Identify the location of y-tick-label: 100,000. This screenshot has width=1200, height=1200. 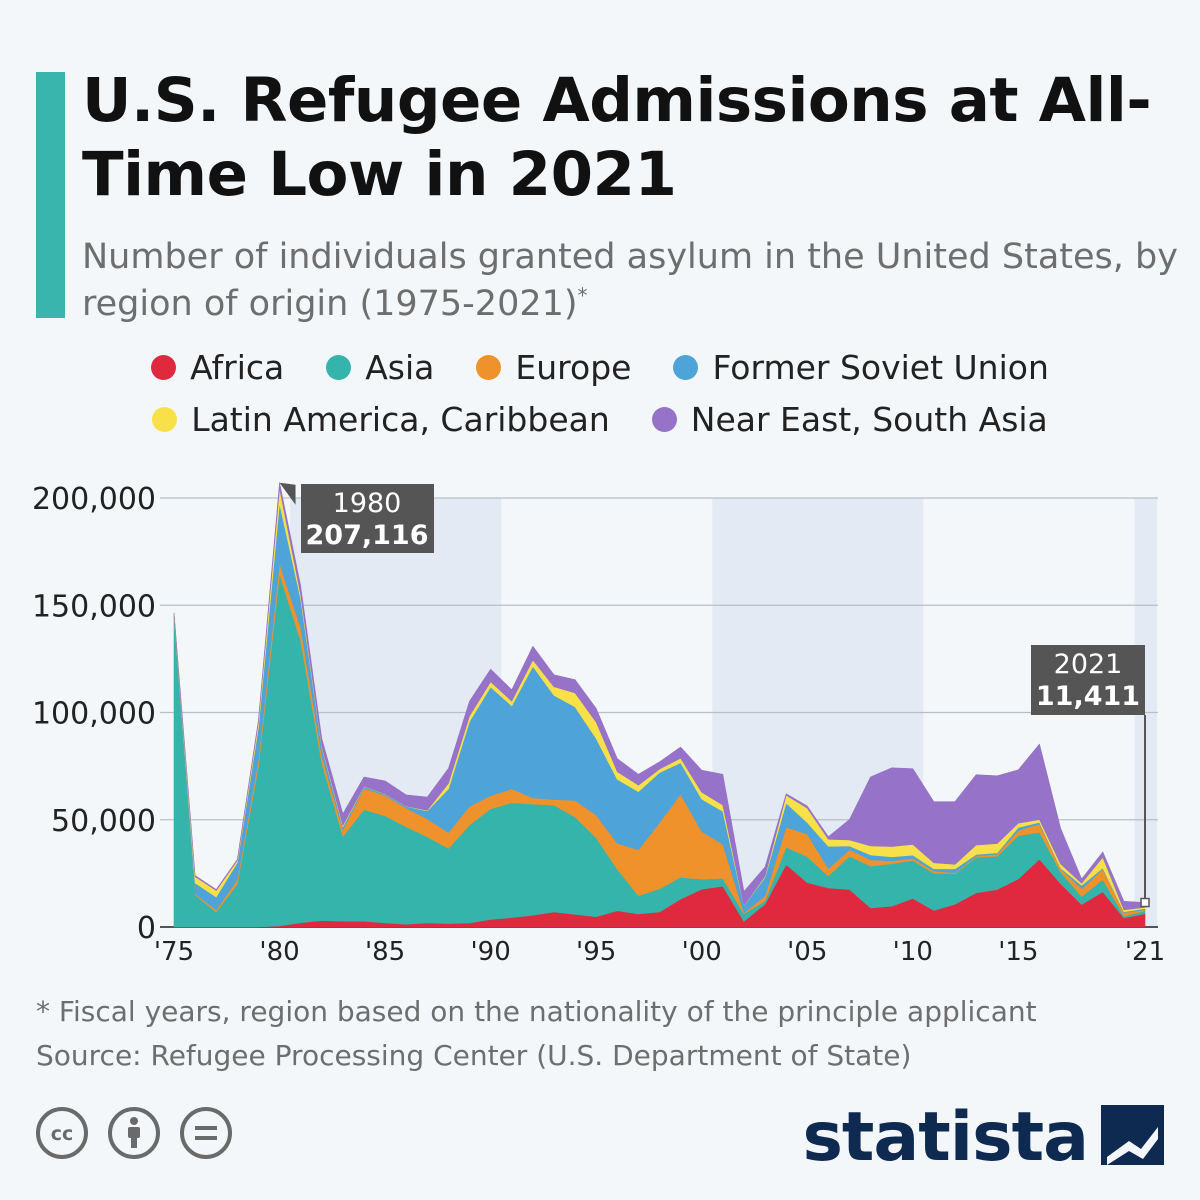
(94, 714).